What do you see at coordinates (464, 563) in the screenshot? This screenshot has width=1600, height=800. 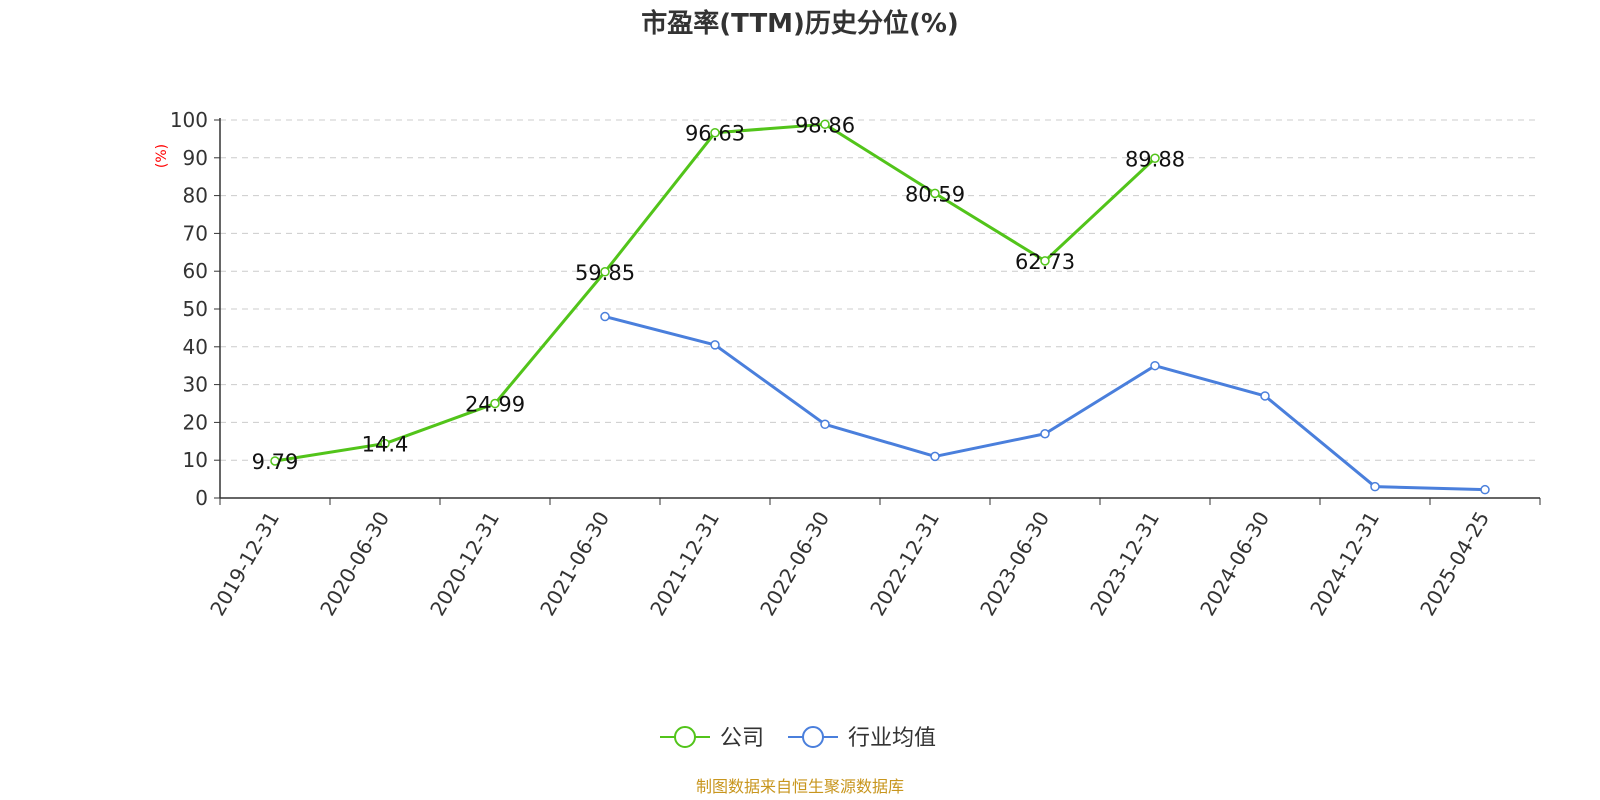 I see `x-tick-label: 2020-12-31` at bounding box center [464, 563].